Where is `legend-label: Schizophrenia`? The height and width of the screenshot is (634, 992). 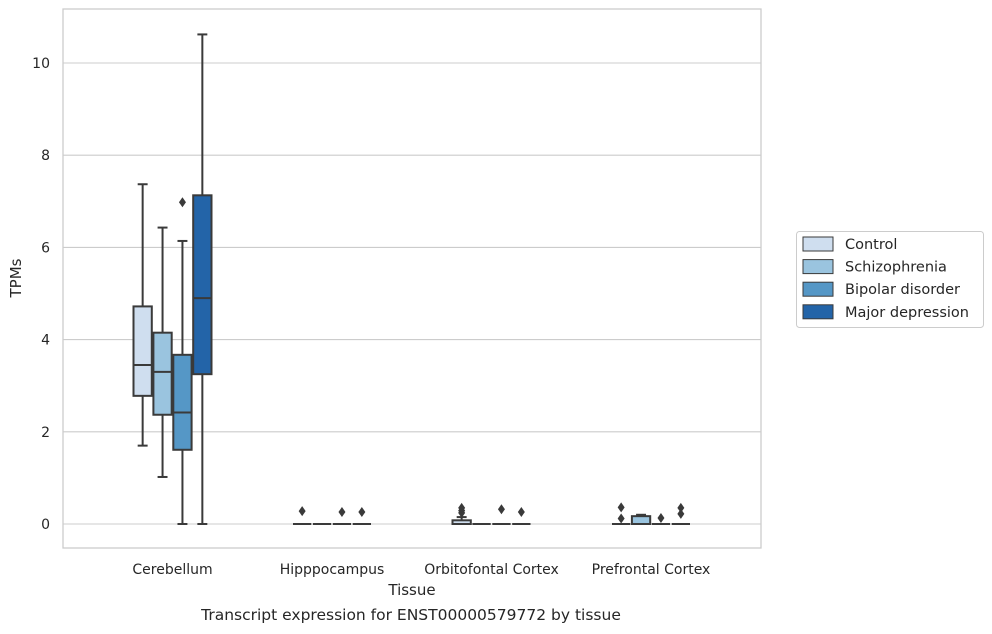 legend-label: Schizophrenia is located at coordinates (896, 268).